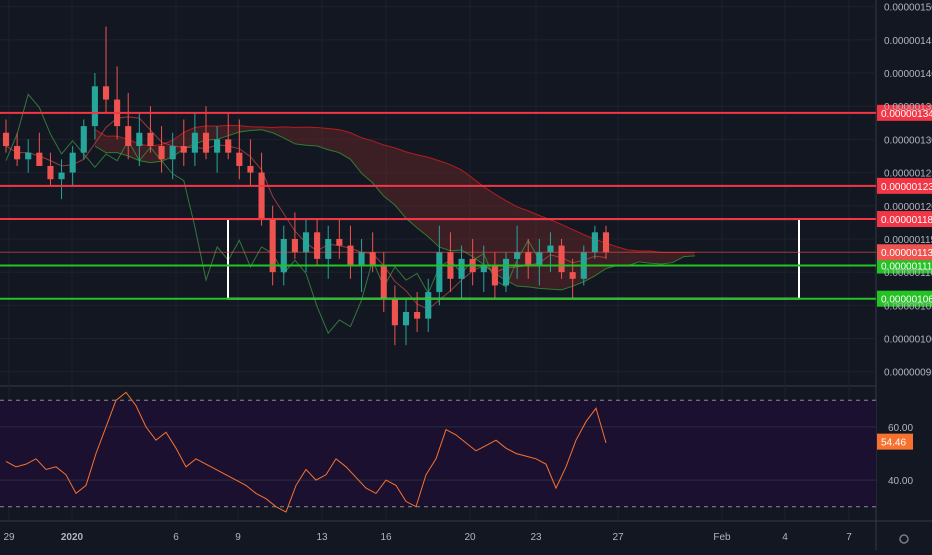 This screenshot has width=932, height=555. I want to click on price-axis-tick-label: 0.00000140, so click(908, 74).